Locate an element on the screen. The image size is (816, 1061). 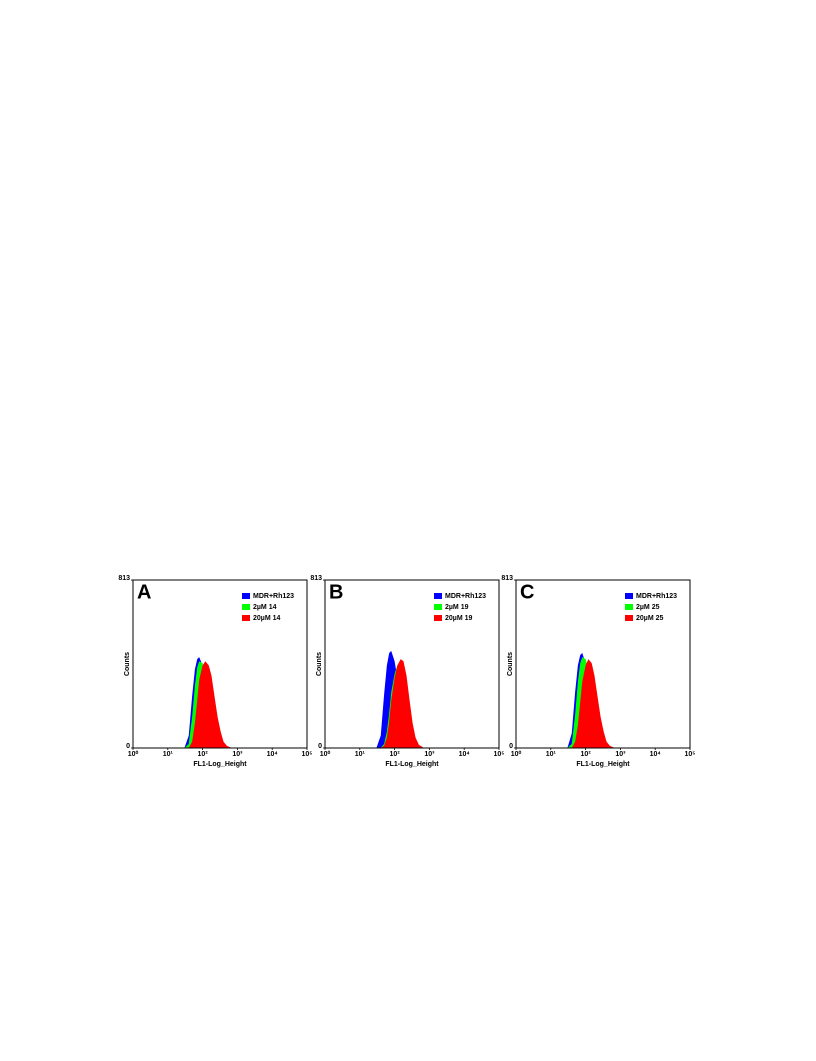
legend-label: 2µM 14 is located at coordinates (265, 607).